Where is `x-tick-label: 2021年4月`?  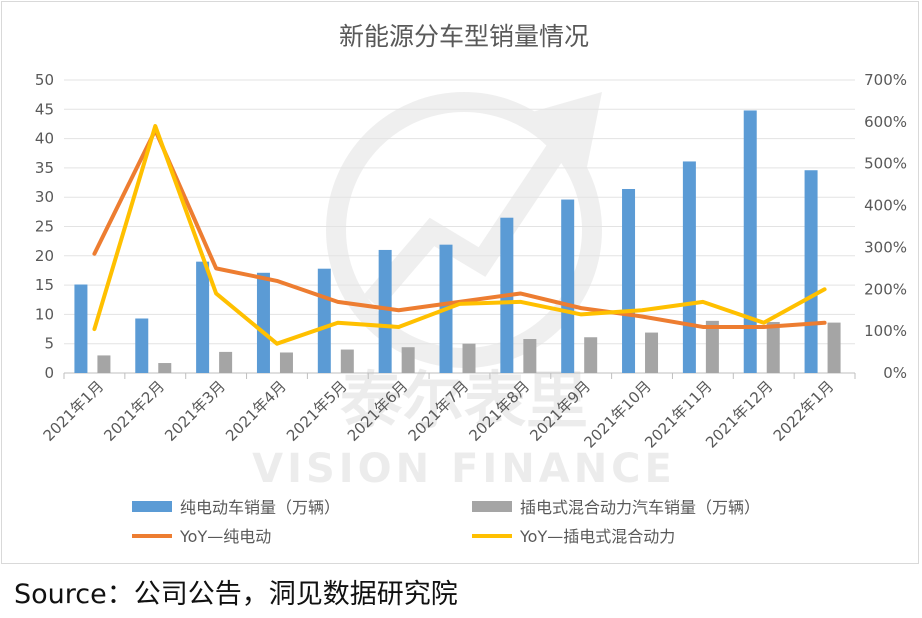 x-tick-label: 2021年4月 is located at coordinates (256, 411).